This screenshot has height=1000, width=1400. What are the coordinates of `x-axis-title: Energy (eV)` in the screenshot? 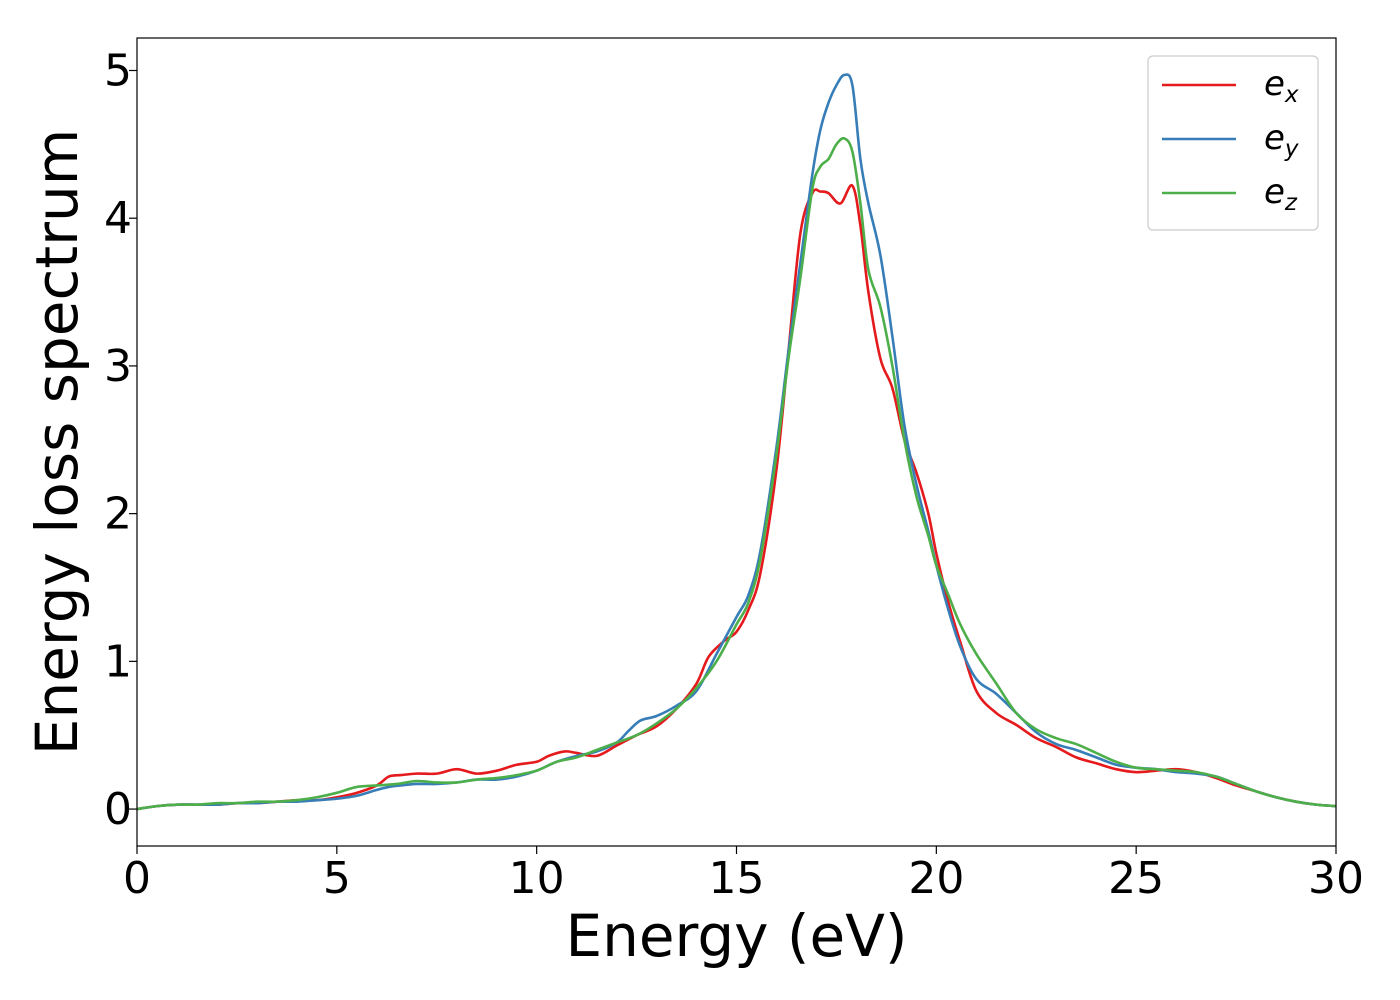 It's located at (736, 936).